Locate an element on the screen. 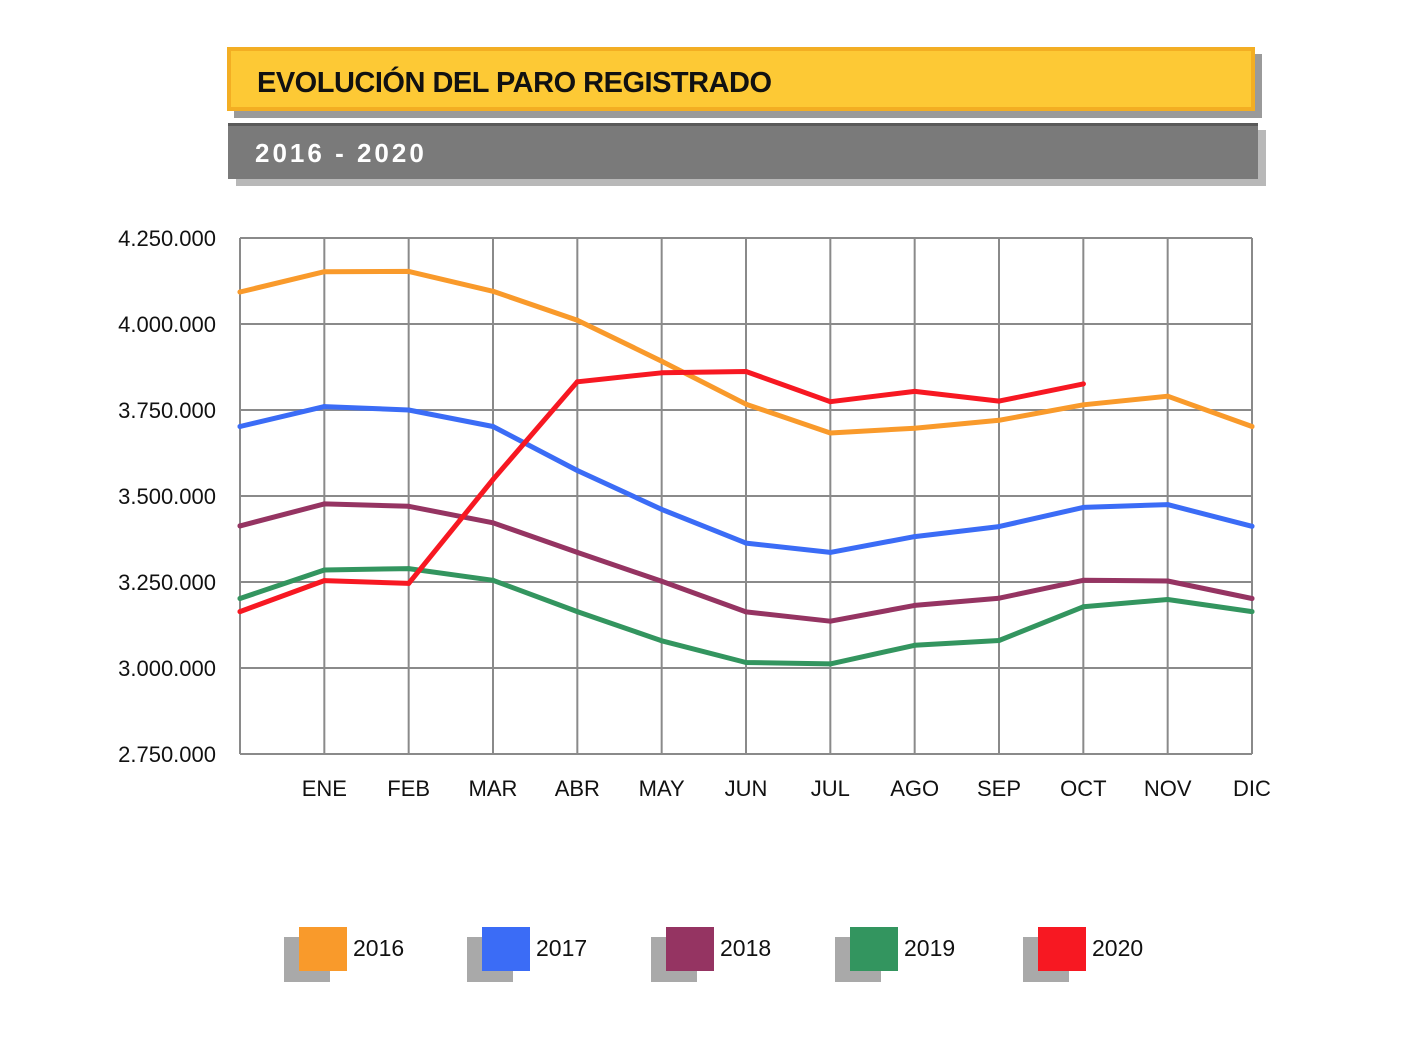  x-tick-label: DIC is located at coordinates (1252, 788).